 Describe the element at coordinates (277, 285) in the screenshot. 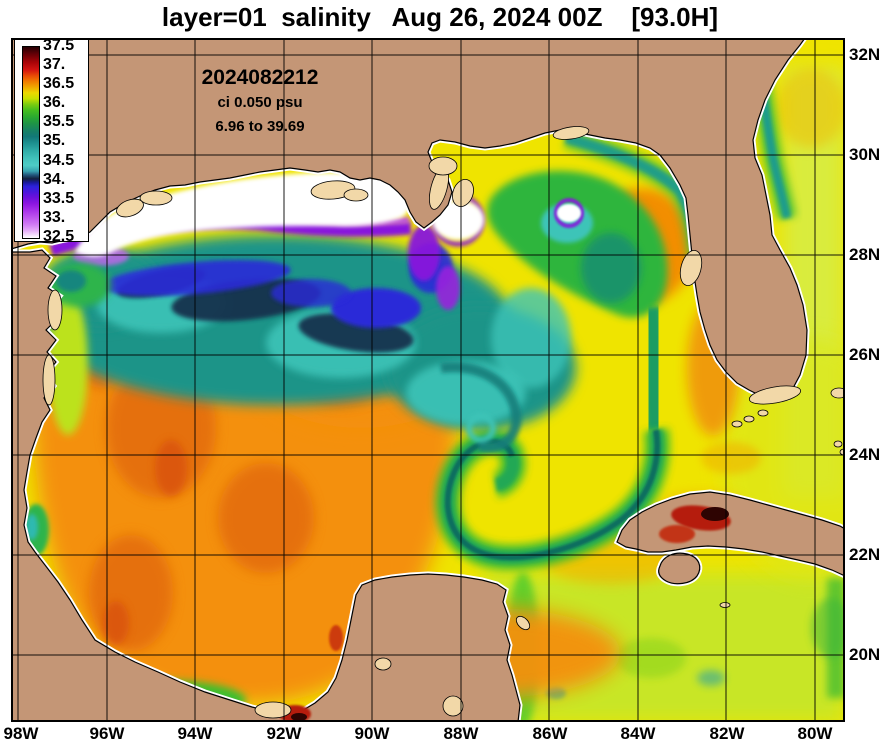

I see `north-shelf-blue` at that location.